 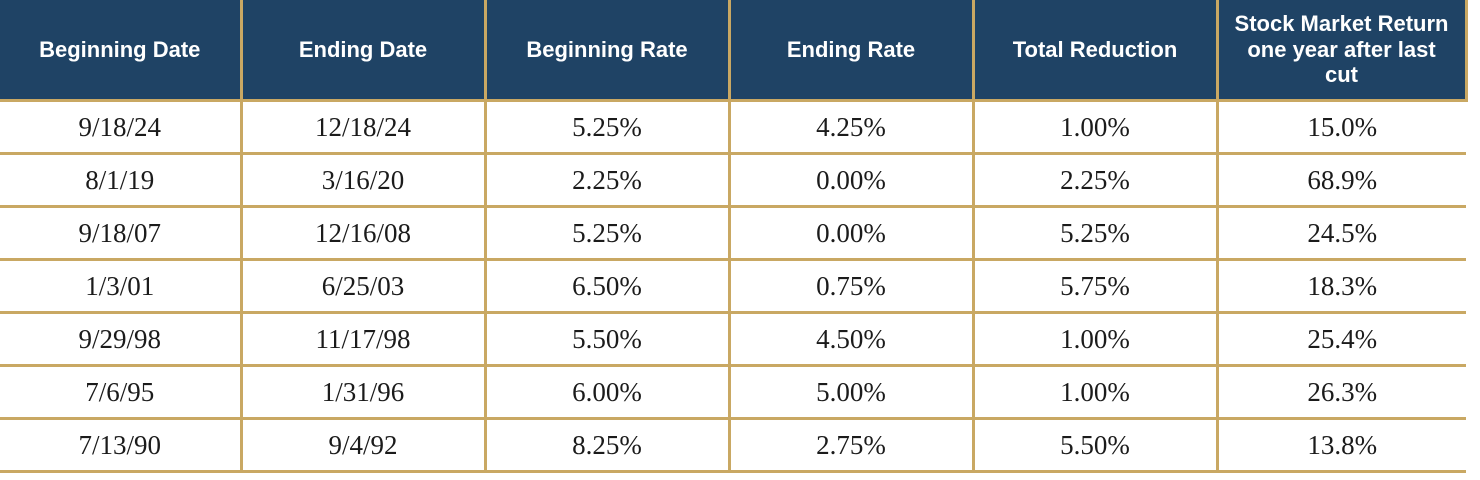 What do you see at coordinates (608, 51) in the screenshot?
I see `header-cell-beginning-rate: Beginning Rate` at bounding box center [608, 51].